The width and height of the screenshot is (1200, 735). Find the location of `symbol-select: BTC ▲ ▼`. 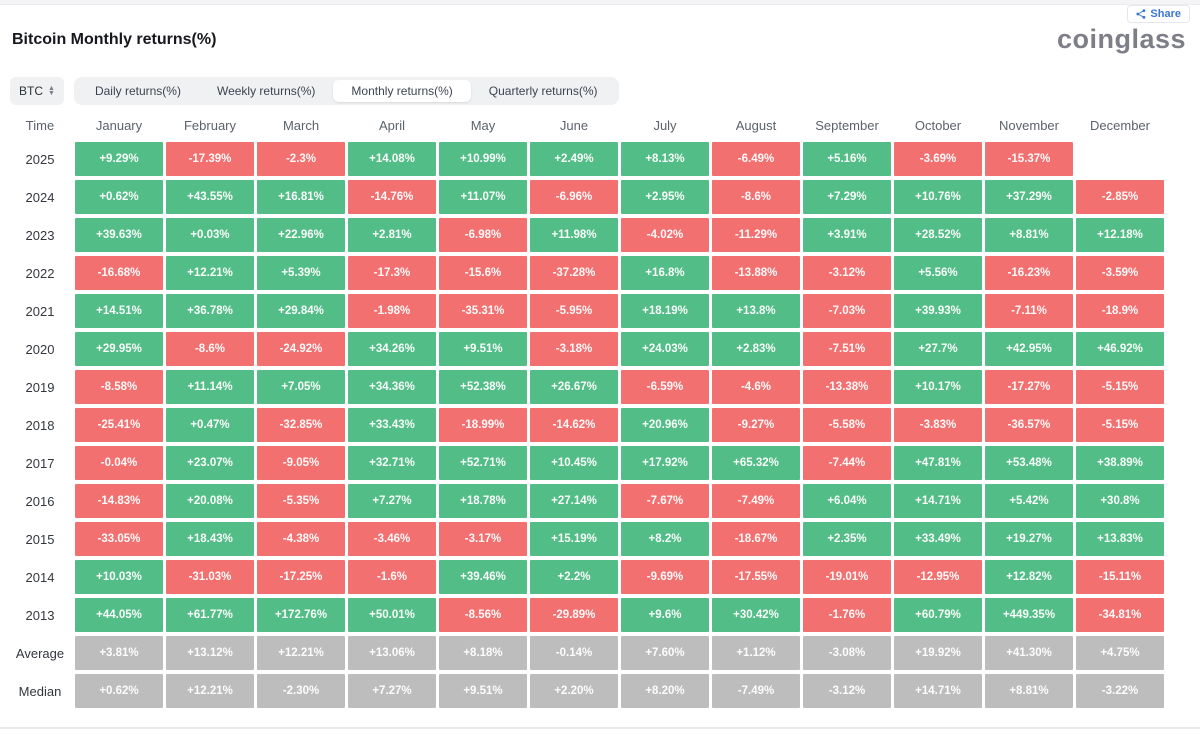

symbol-select: BTC ▲ ▼ is located at coordinates (37, 91).